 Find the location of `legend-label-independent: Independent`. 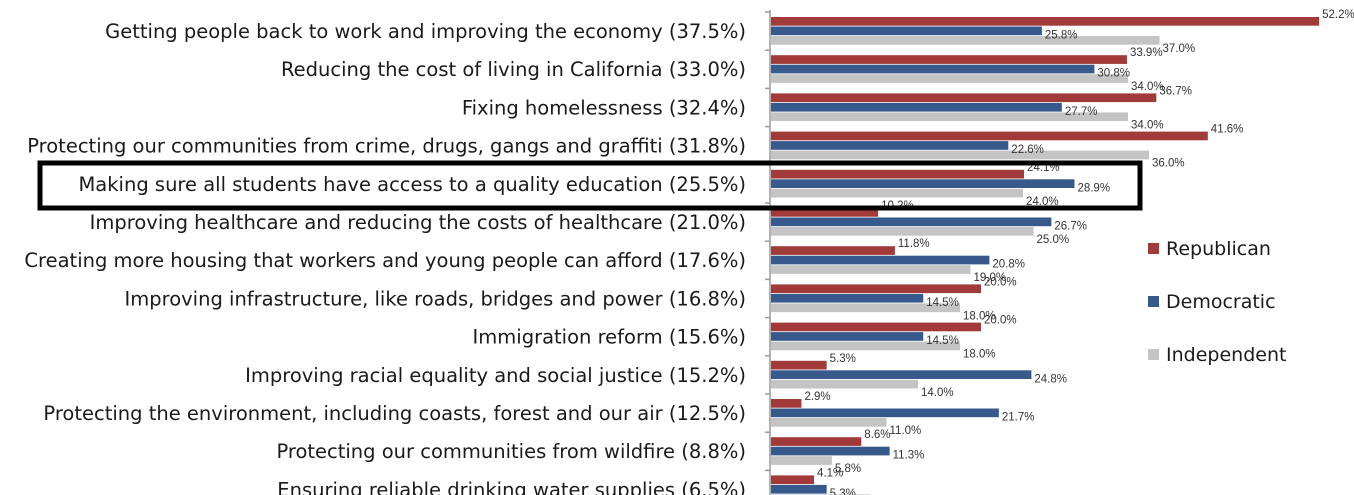

legend-label-independent: Independent is located at coordinates (1226, 355).